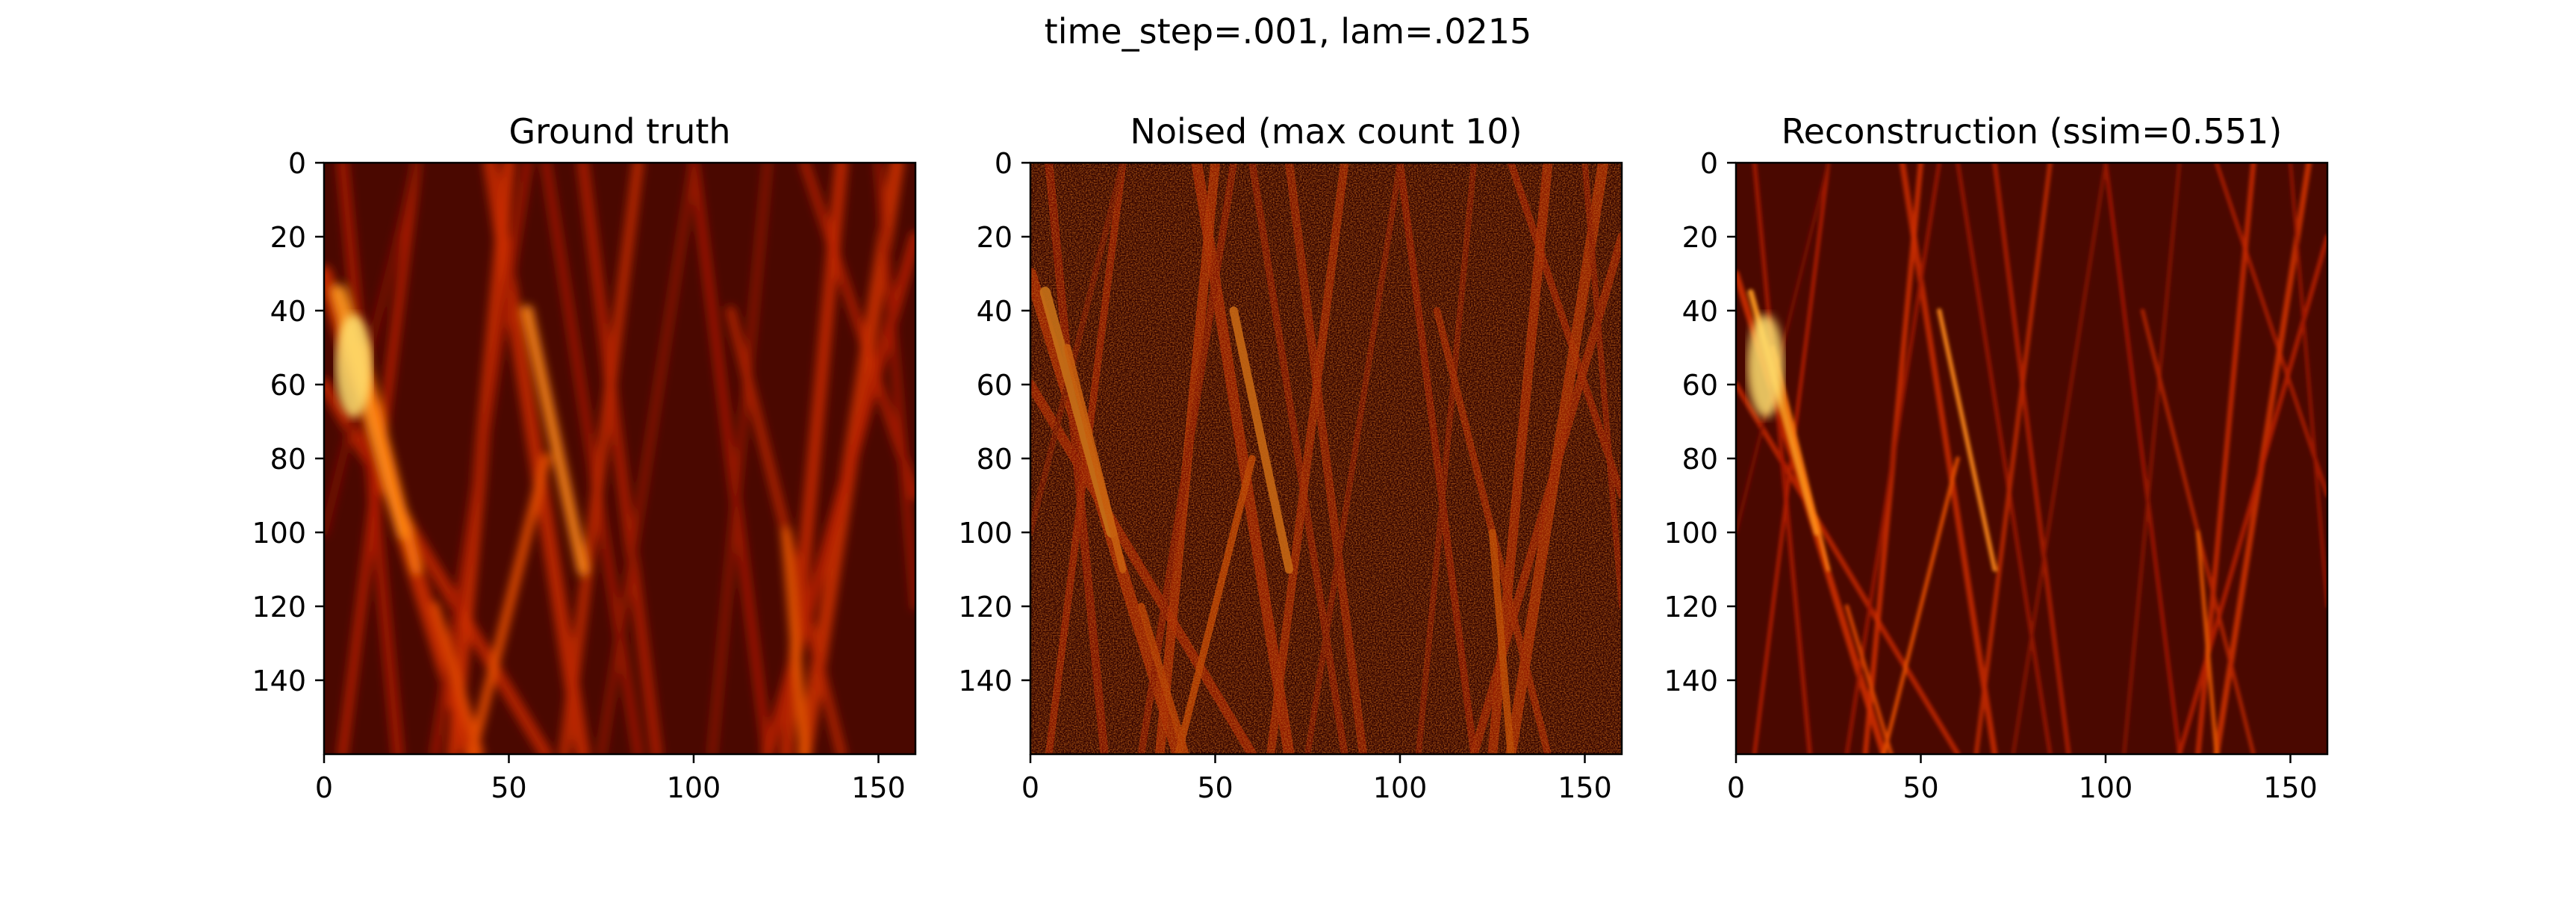  What do you see at coordinates (1326, 131) in the screenshot?
I see `panel-title: Noised (max count 10)` at bounding box center [1326, 131].